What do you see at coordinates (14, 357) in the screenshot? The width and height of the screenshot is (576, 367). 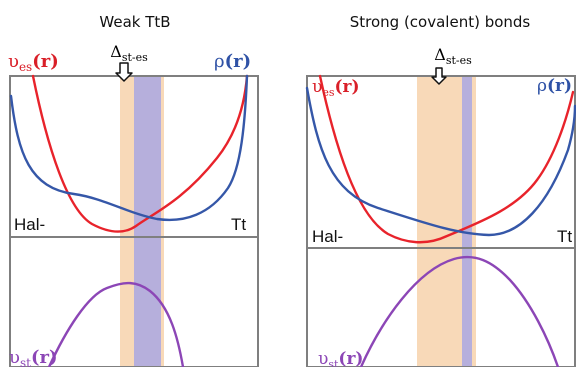 I see `weak-ttb-vst-symbol: υ` at bounding box center [14, 357].